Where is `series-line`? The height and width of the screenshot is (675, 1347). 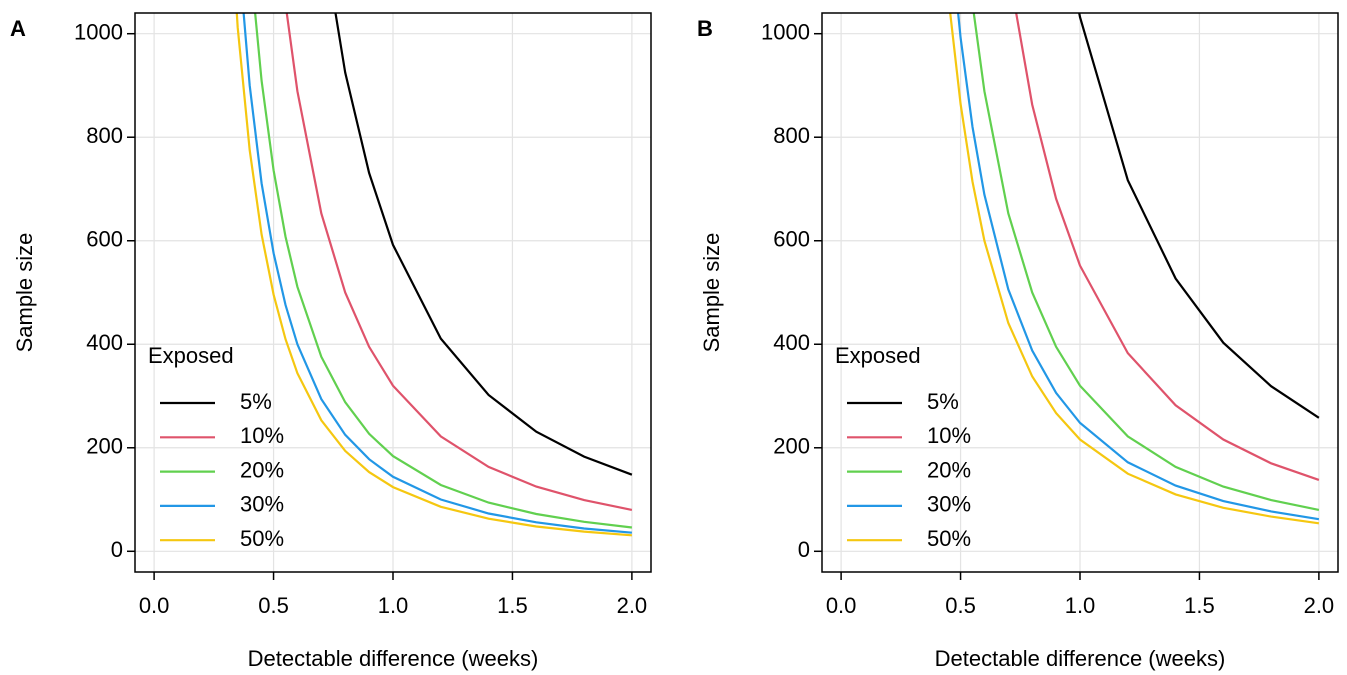 series-line is located at coordinates (1199, 216).